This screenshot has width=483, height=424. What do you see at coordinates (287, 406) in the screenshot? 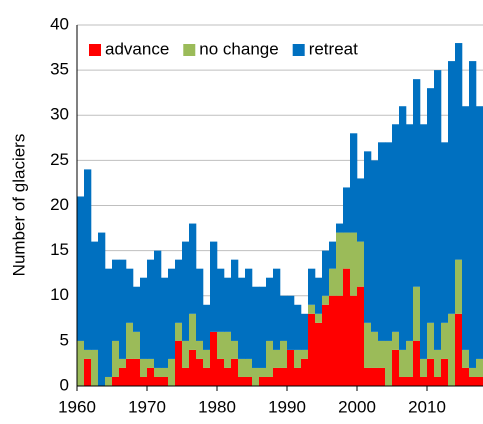
I see `x-tick-label: 1990` at bounding box center [287, 406].